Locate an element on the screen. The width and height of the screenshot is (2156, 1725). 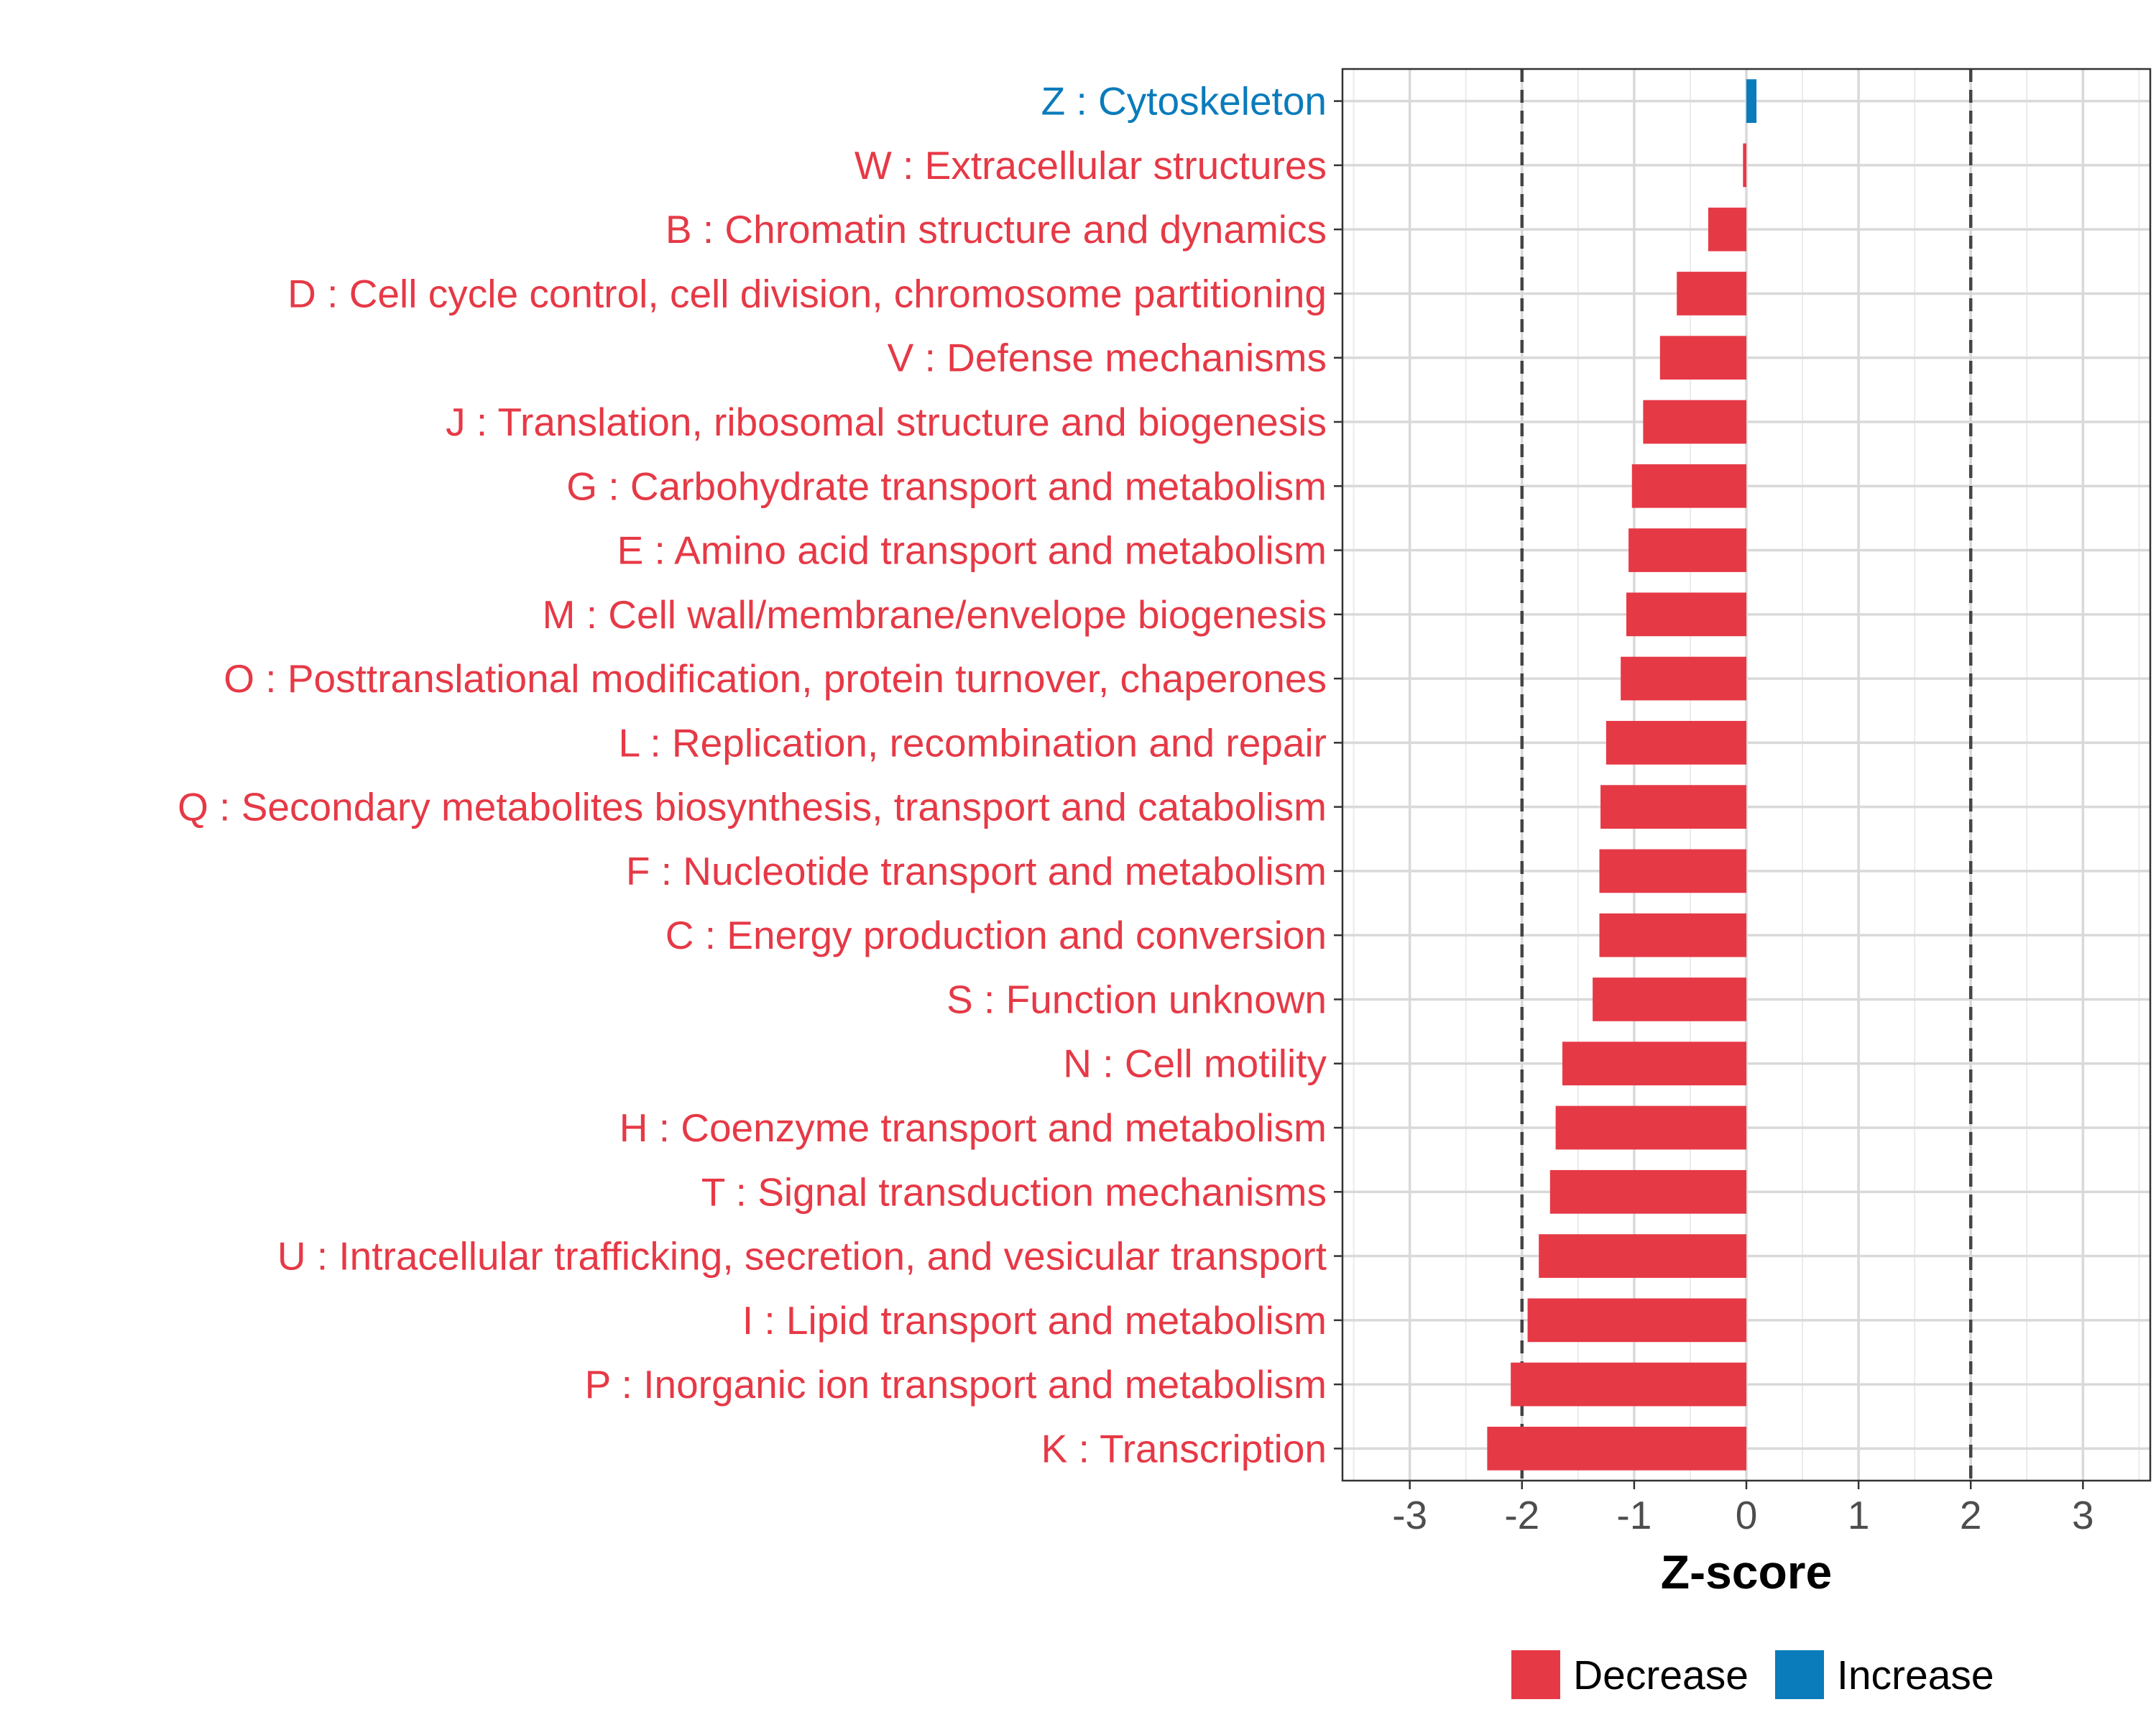
bar-z is located at coordinates (1752, 101).